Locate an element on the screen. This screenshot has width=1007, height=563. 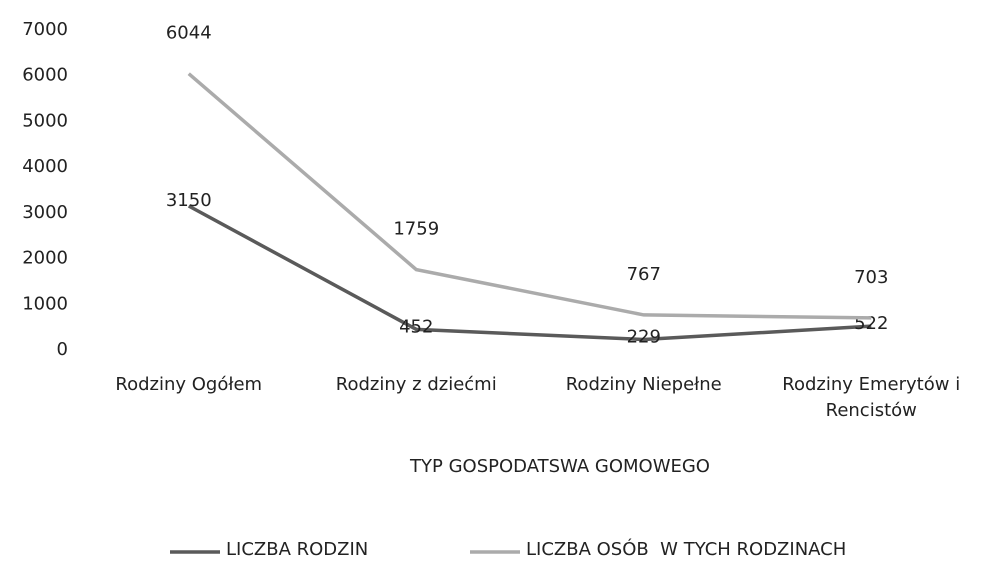
y-tick-label: 6000 is located at coordinates (45, 75).